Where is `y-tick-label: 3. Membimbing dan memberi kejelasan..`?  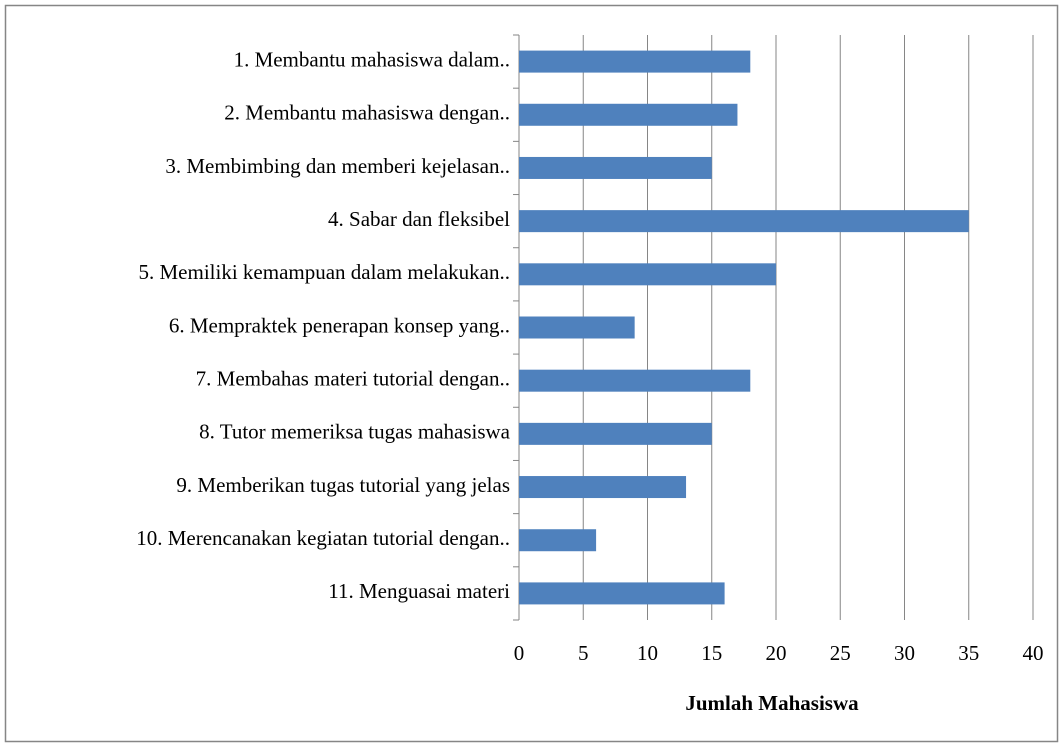
y-tick-label: 3. Membimbing dan memberi kejelasan.. is located at coordinates (337, 166).